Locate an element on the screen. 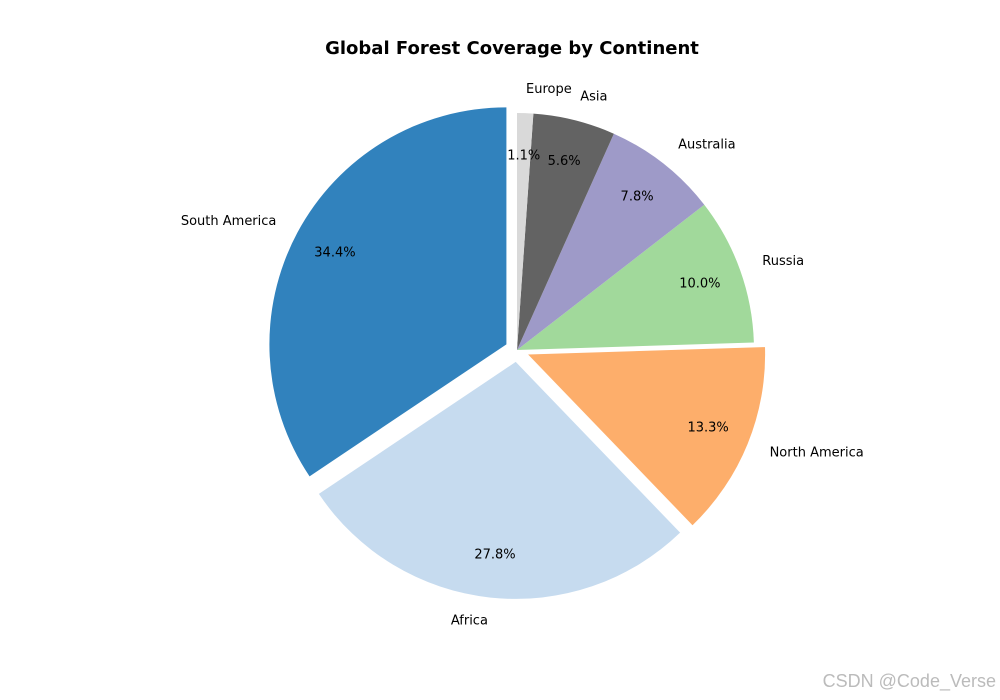  watermark: CSDN @Code_Verse is located at coordinates (909, 681).